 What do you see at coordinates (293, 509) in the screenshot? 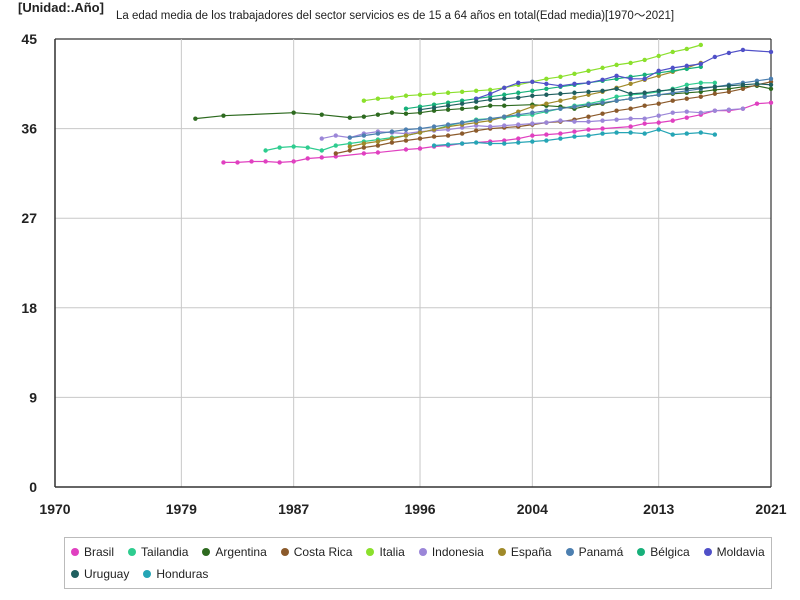
I see `x-tick-label: 1987` at bounding box center [293, 509].